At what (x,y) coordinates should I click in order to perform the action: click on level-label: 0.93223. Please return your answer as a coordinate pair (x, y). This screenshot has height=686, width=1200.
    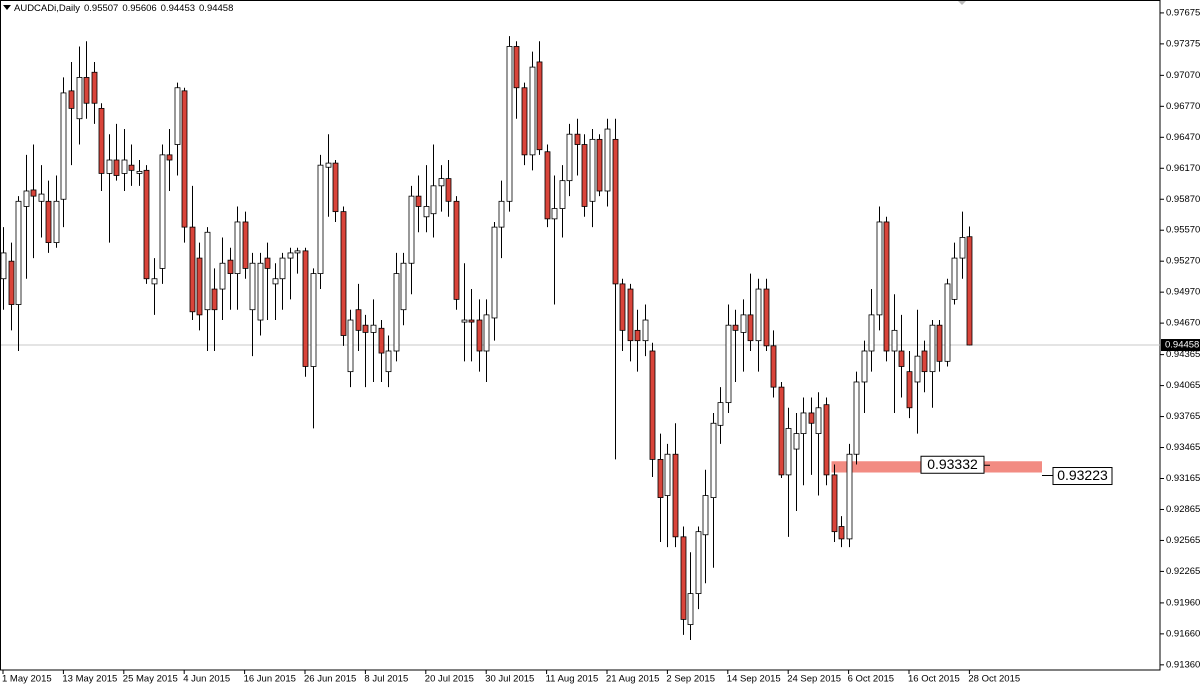
    Looking at the image, I should click on (1082, 476).